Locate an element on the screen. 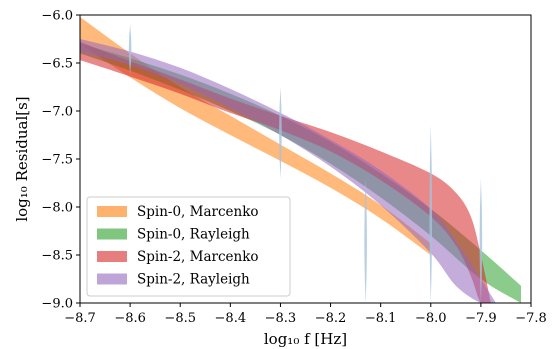  legend-label: Spin-0, Marcenko is located at coordinates (198, 212).